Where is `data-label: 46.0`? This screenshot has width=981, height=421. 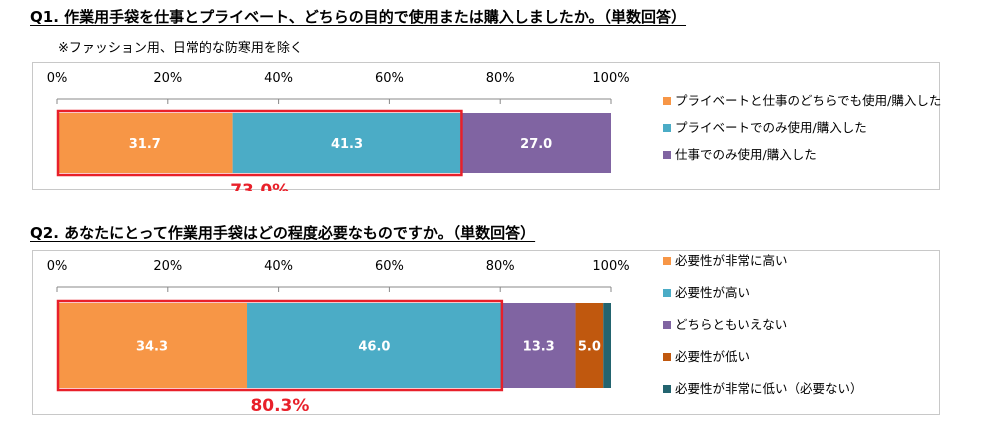 data-label: 46.0 is located at coordinates (374, 347).